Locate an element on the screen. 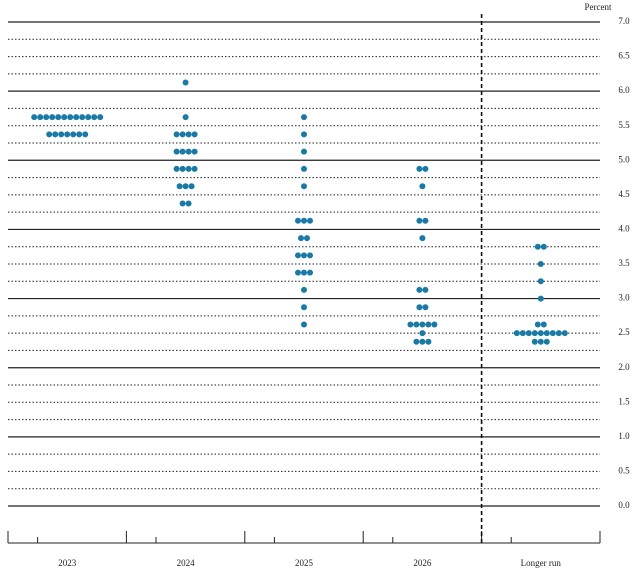 The height and width of the screenshot is (577, 640). y-tick-label: 7.0 is located at coordinates (624, 21).